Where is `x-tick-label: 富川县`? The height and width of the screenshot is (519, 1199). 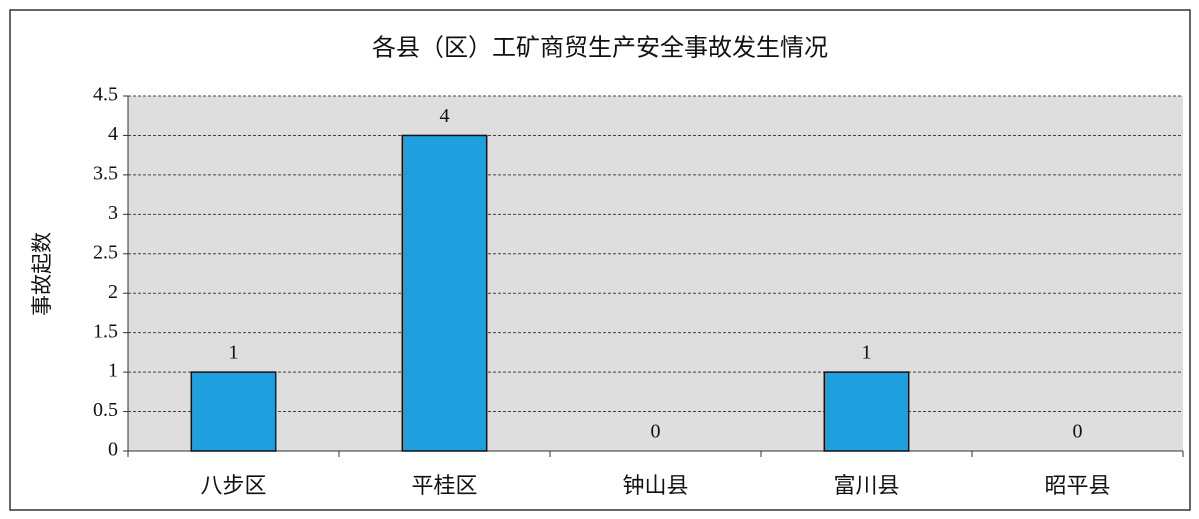
x-tick-label: 富川县 is located at coordinates (866, 485).